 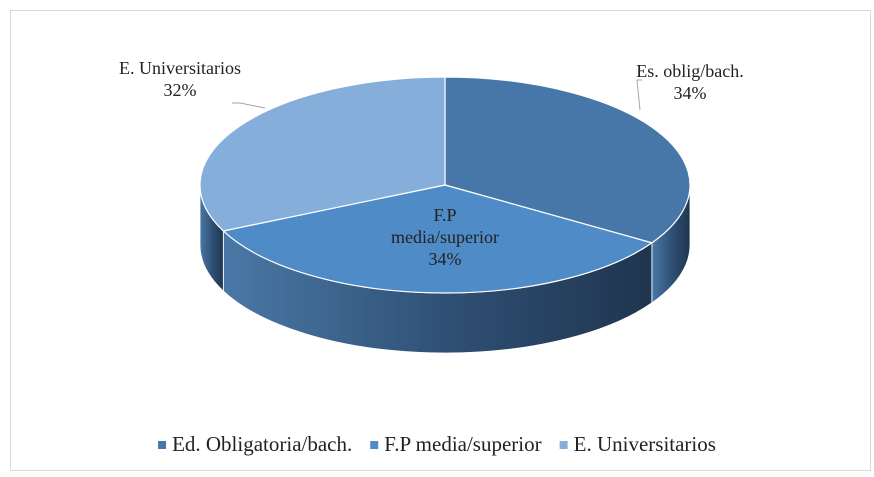 What do you see at coordinates (180, 68) in the screenshot?
I see `data-label-name: E. Universitarios` at bounding box center [180, 68].